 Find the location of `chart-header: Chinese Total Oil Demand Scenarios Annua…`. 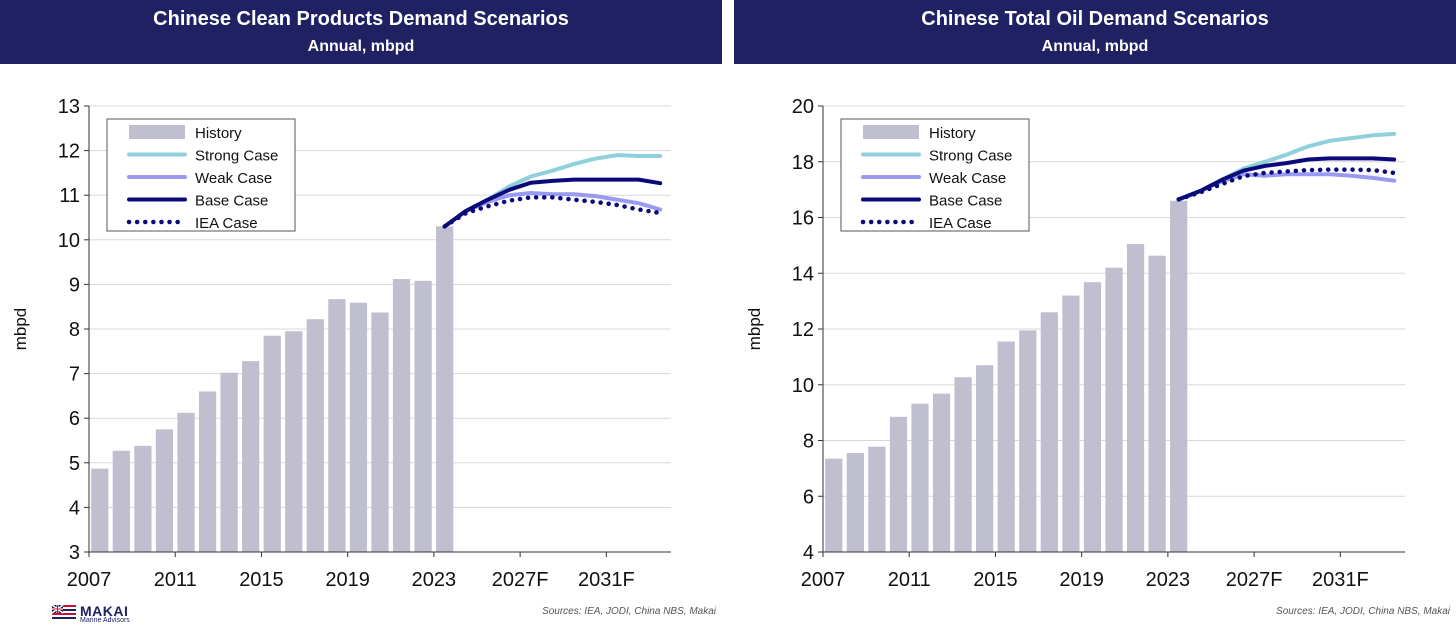

chart-header: Chinese Total Oil Demand Scenarios Annua… is located at coordinates (1095, 32).